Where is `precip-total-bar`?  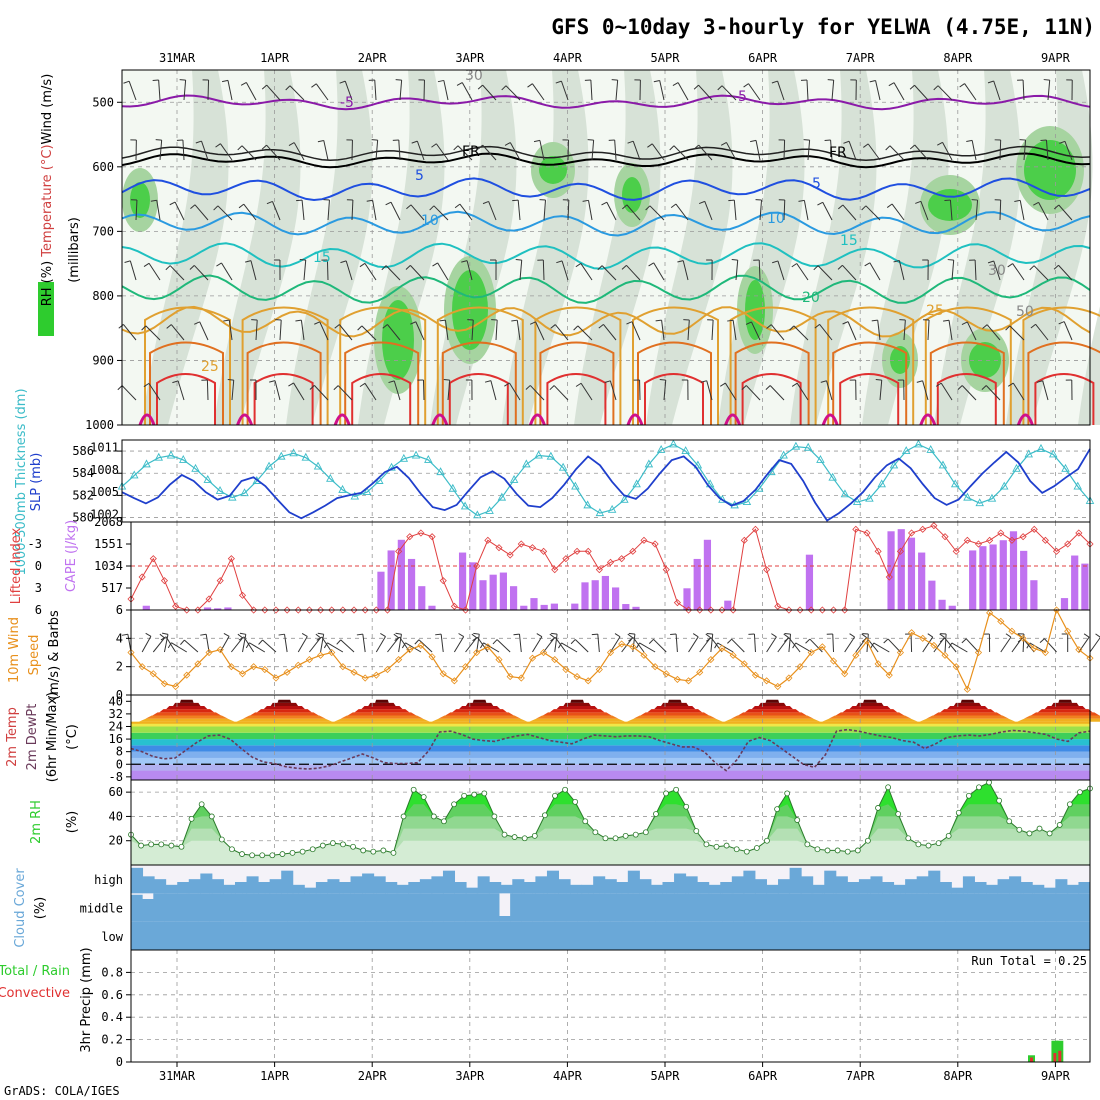 precip-total-bar is located at coordinates (1055, 1051).